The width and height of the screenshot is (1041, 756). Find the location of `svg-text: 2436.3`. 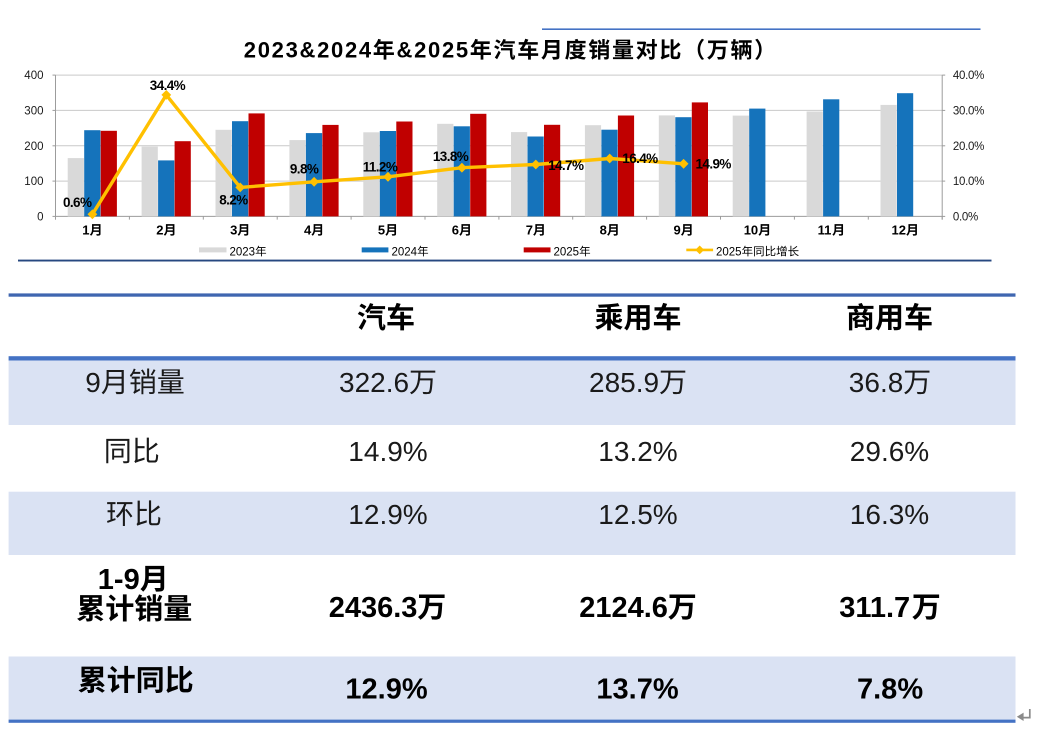

svg-text: 2436.3 is located at coordinates (373, 608).